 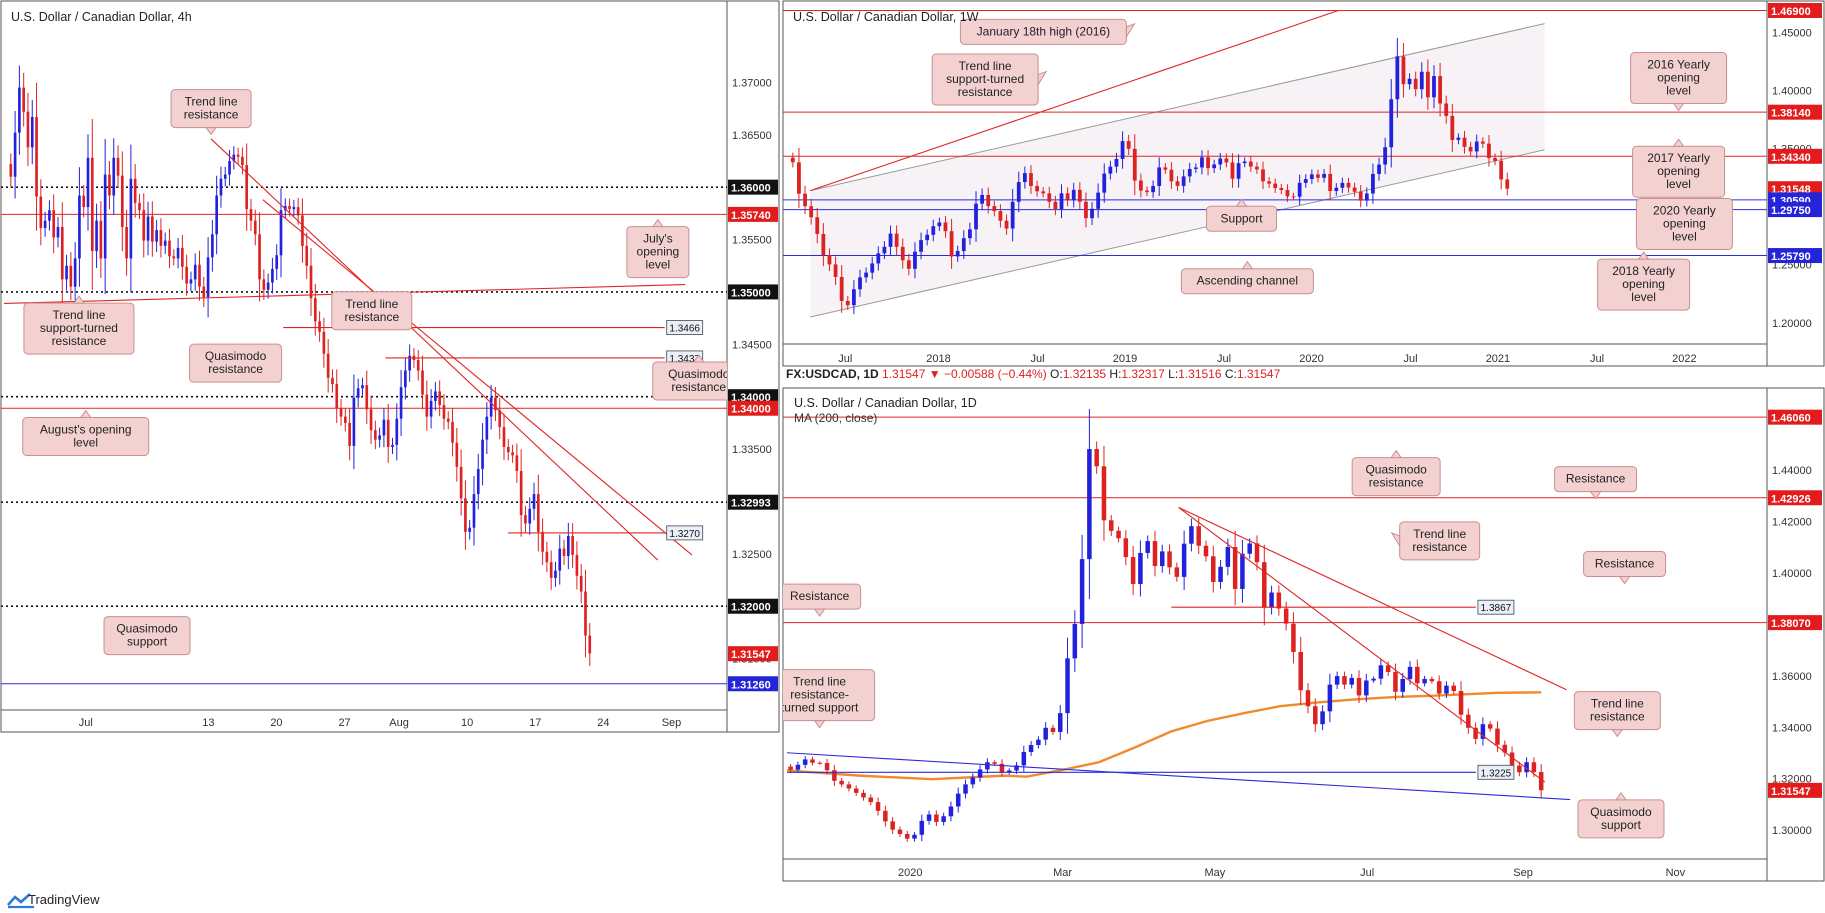 I want to click on chart-title: U.S. Dollar / Canadian Dollar, 1W, so click(x=886, y=17).